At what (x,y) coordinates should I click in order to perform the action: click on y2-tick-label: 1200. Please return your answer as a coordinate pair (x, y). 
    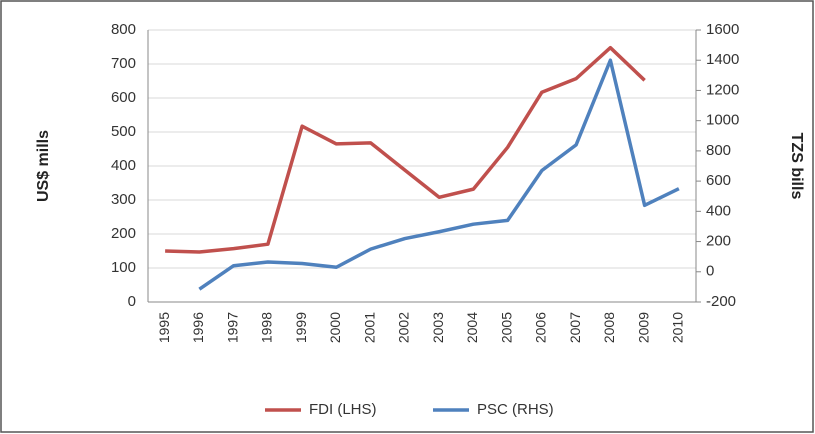
    Looking at the image, I should click on (722, 89).